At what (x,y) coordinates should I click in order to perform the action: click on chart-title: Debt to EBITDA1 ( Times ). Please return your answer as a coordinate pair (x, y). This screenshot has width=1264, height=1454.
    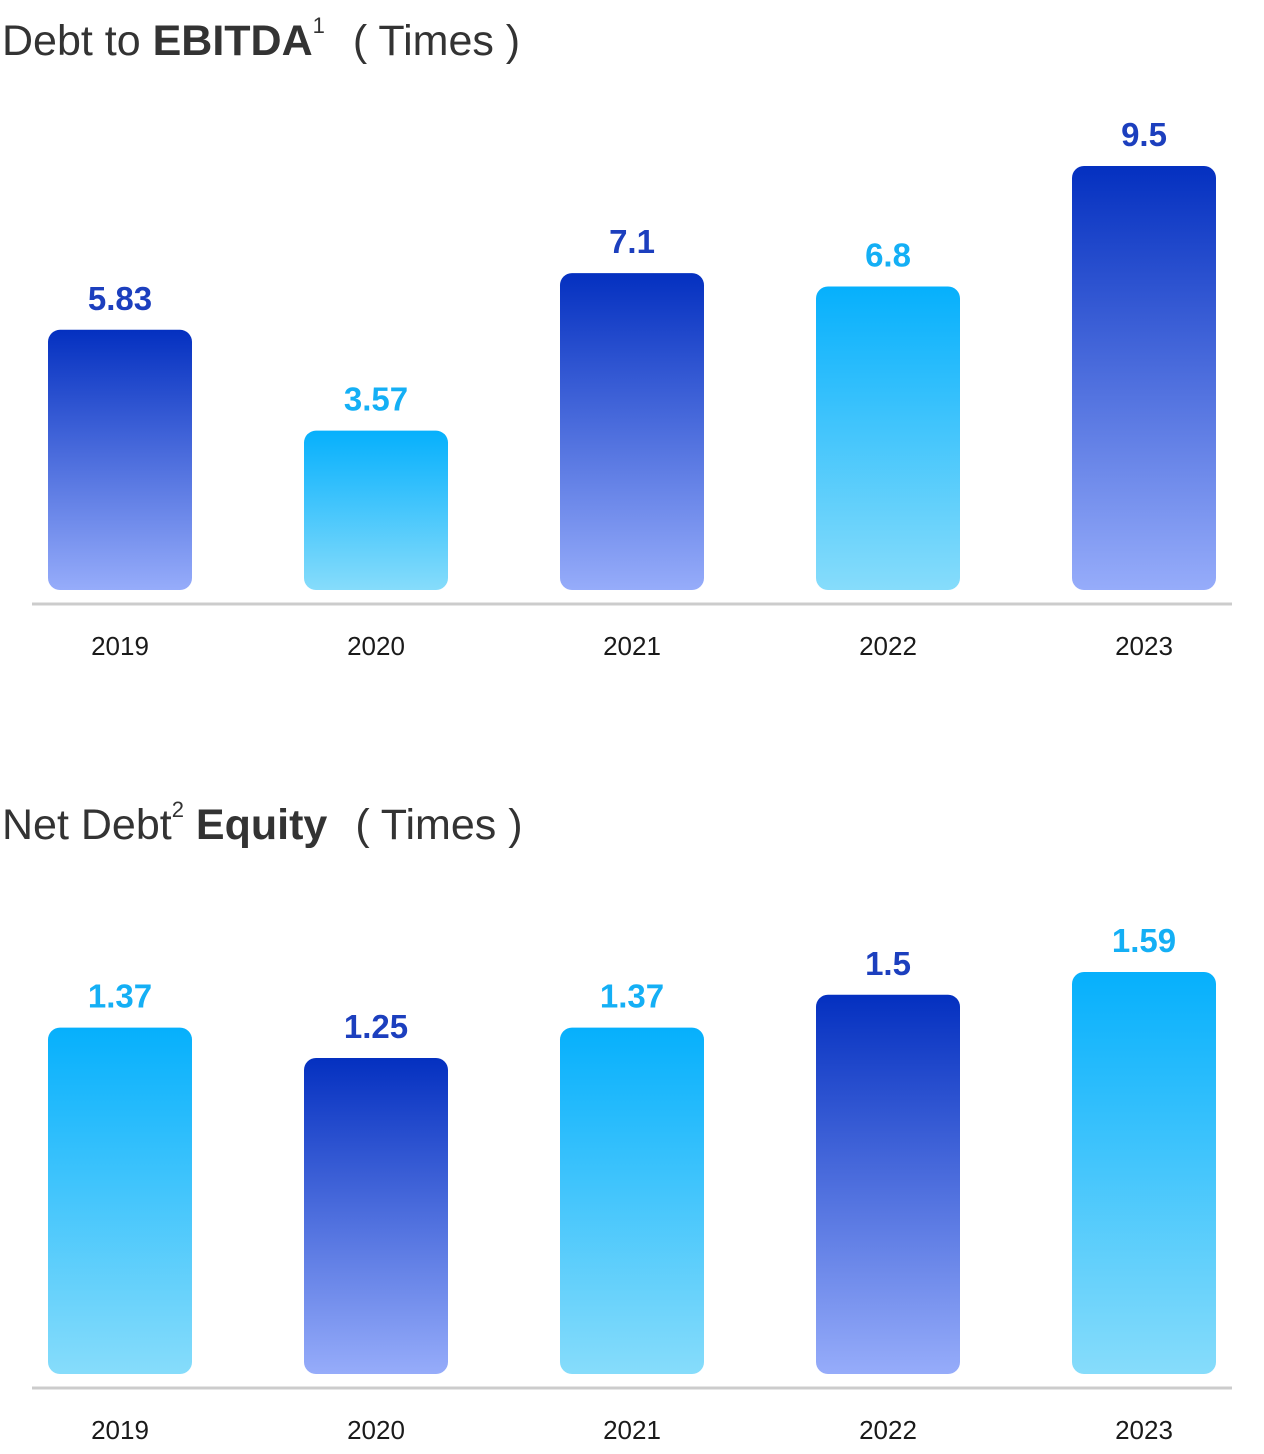
    Looking at the image, I should click on (261, 40).